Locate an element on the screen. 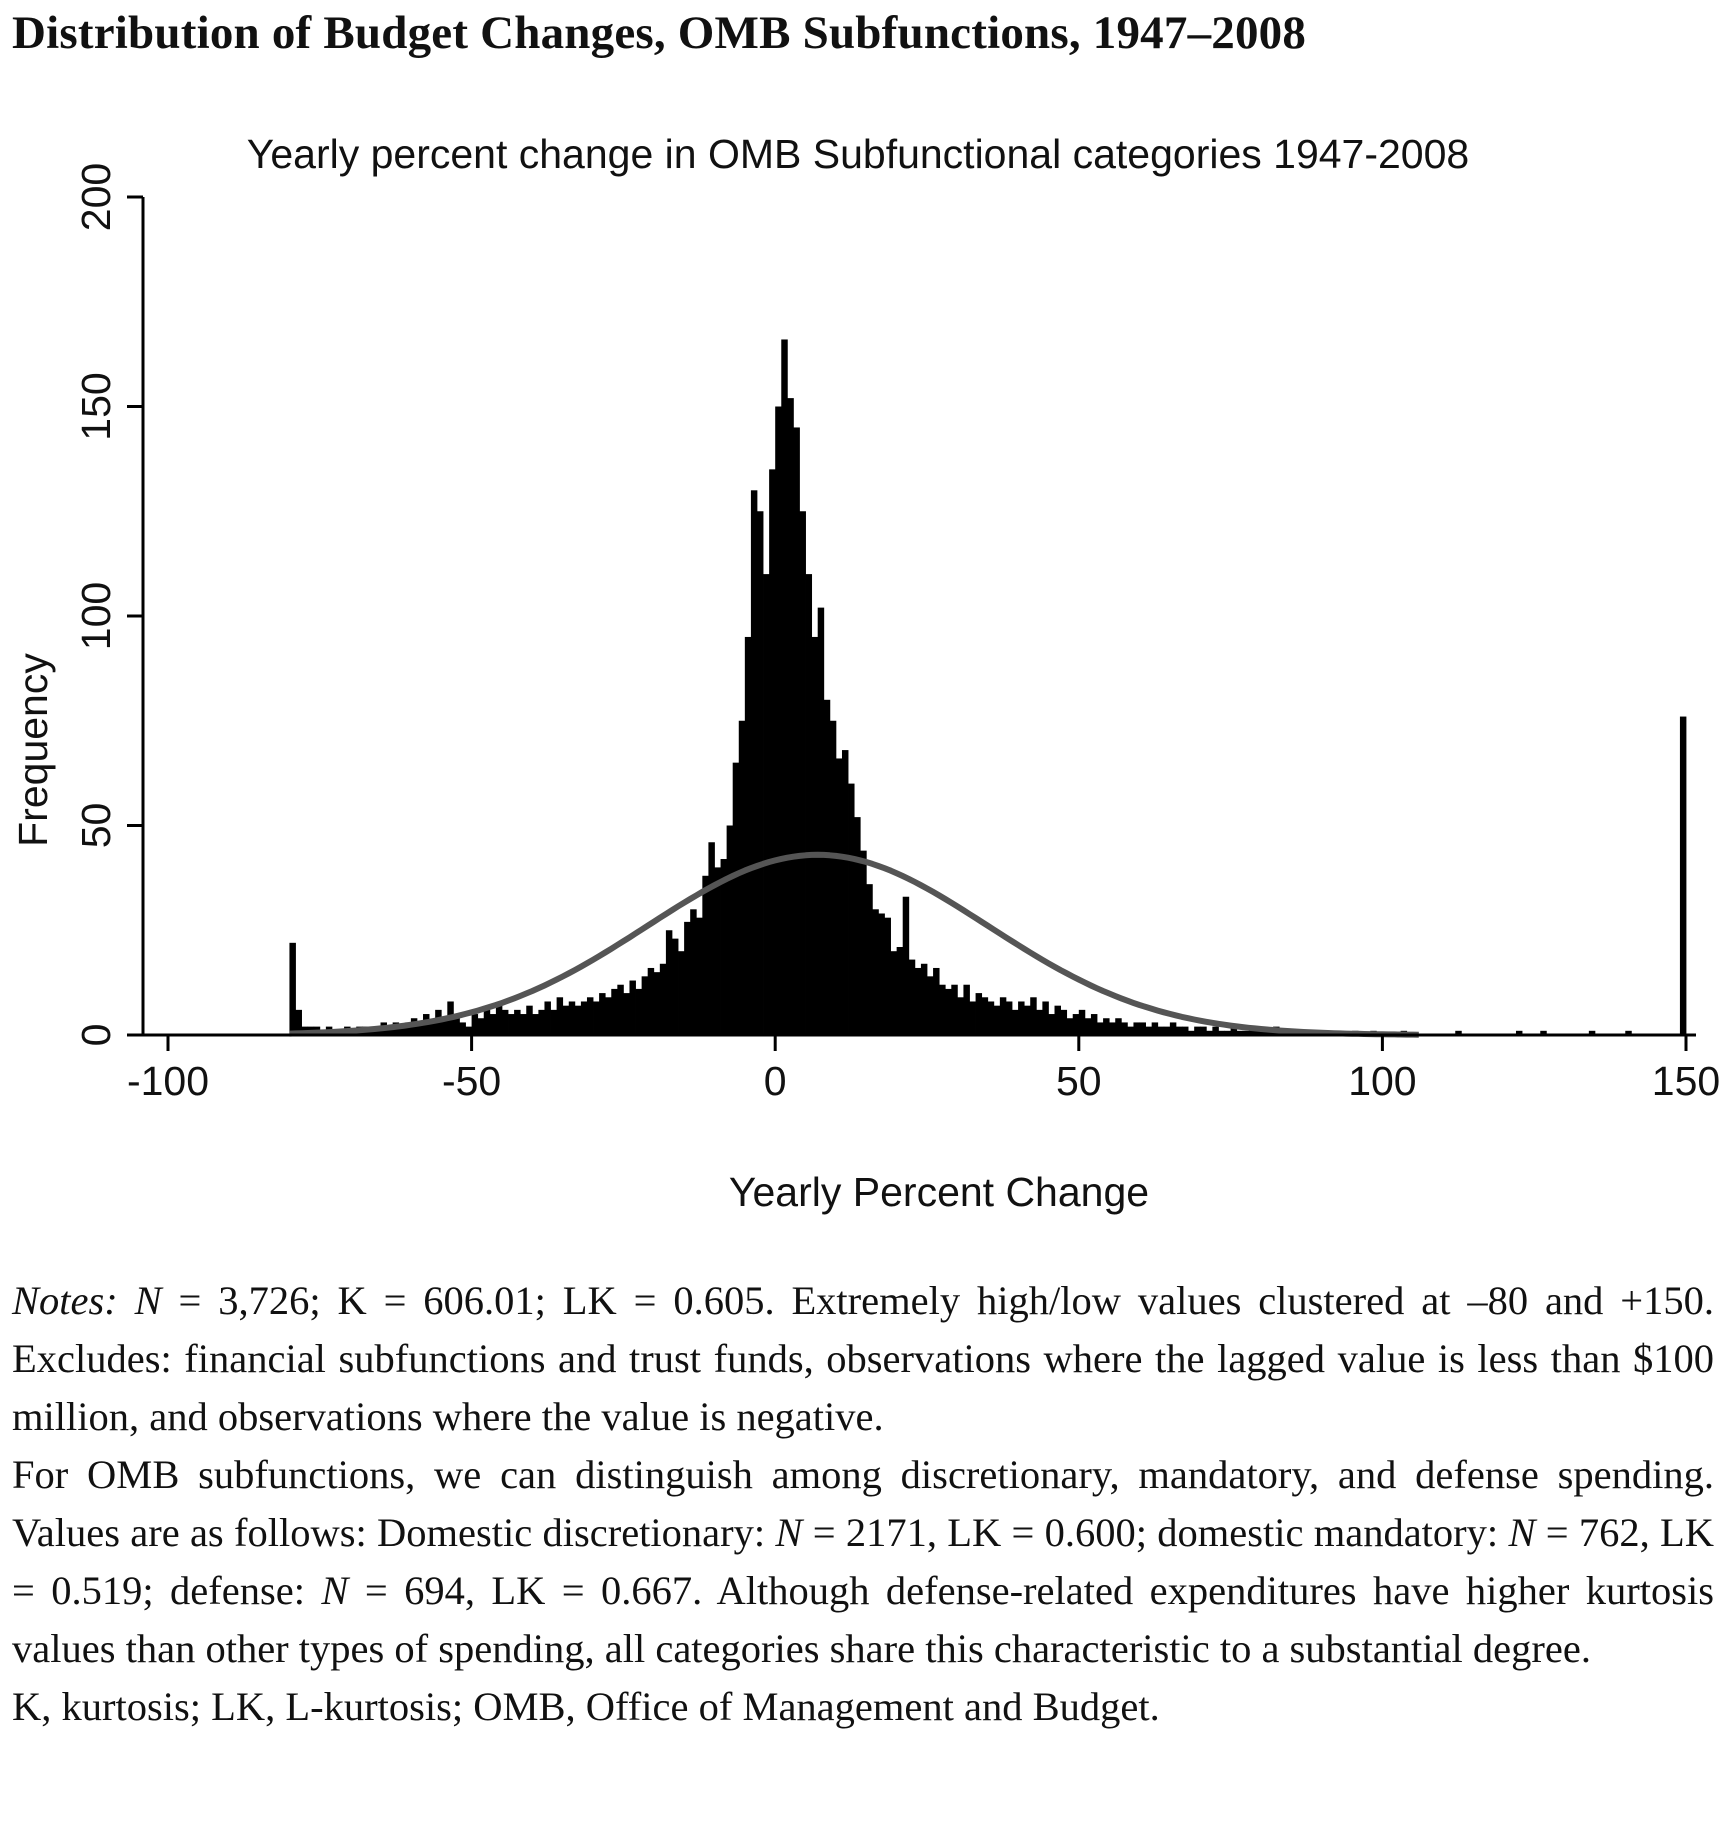  normal-curve-layer is located at coordinates (854, 944).